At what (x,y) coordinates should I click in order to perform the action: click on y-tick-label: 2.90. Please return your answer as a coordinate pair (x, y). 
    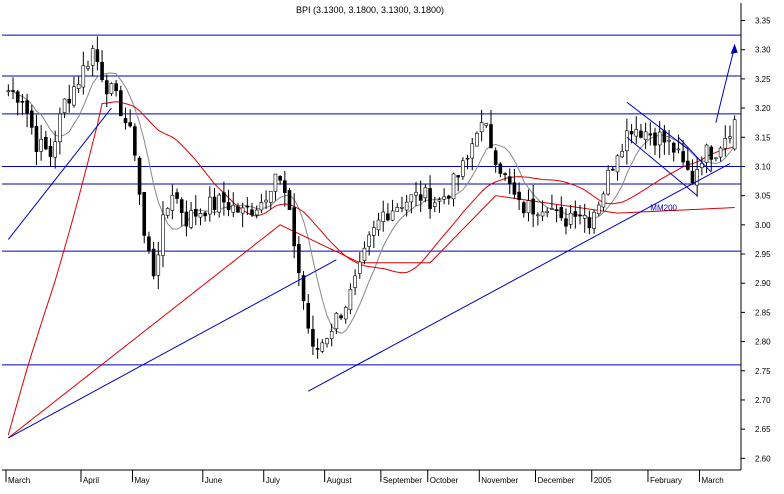
    Looking at the image, I should click on (763, 283).